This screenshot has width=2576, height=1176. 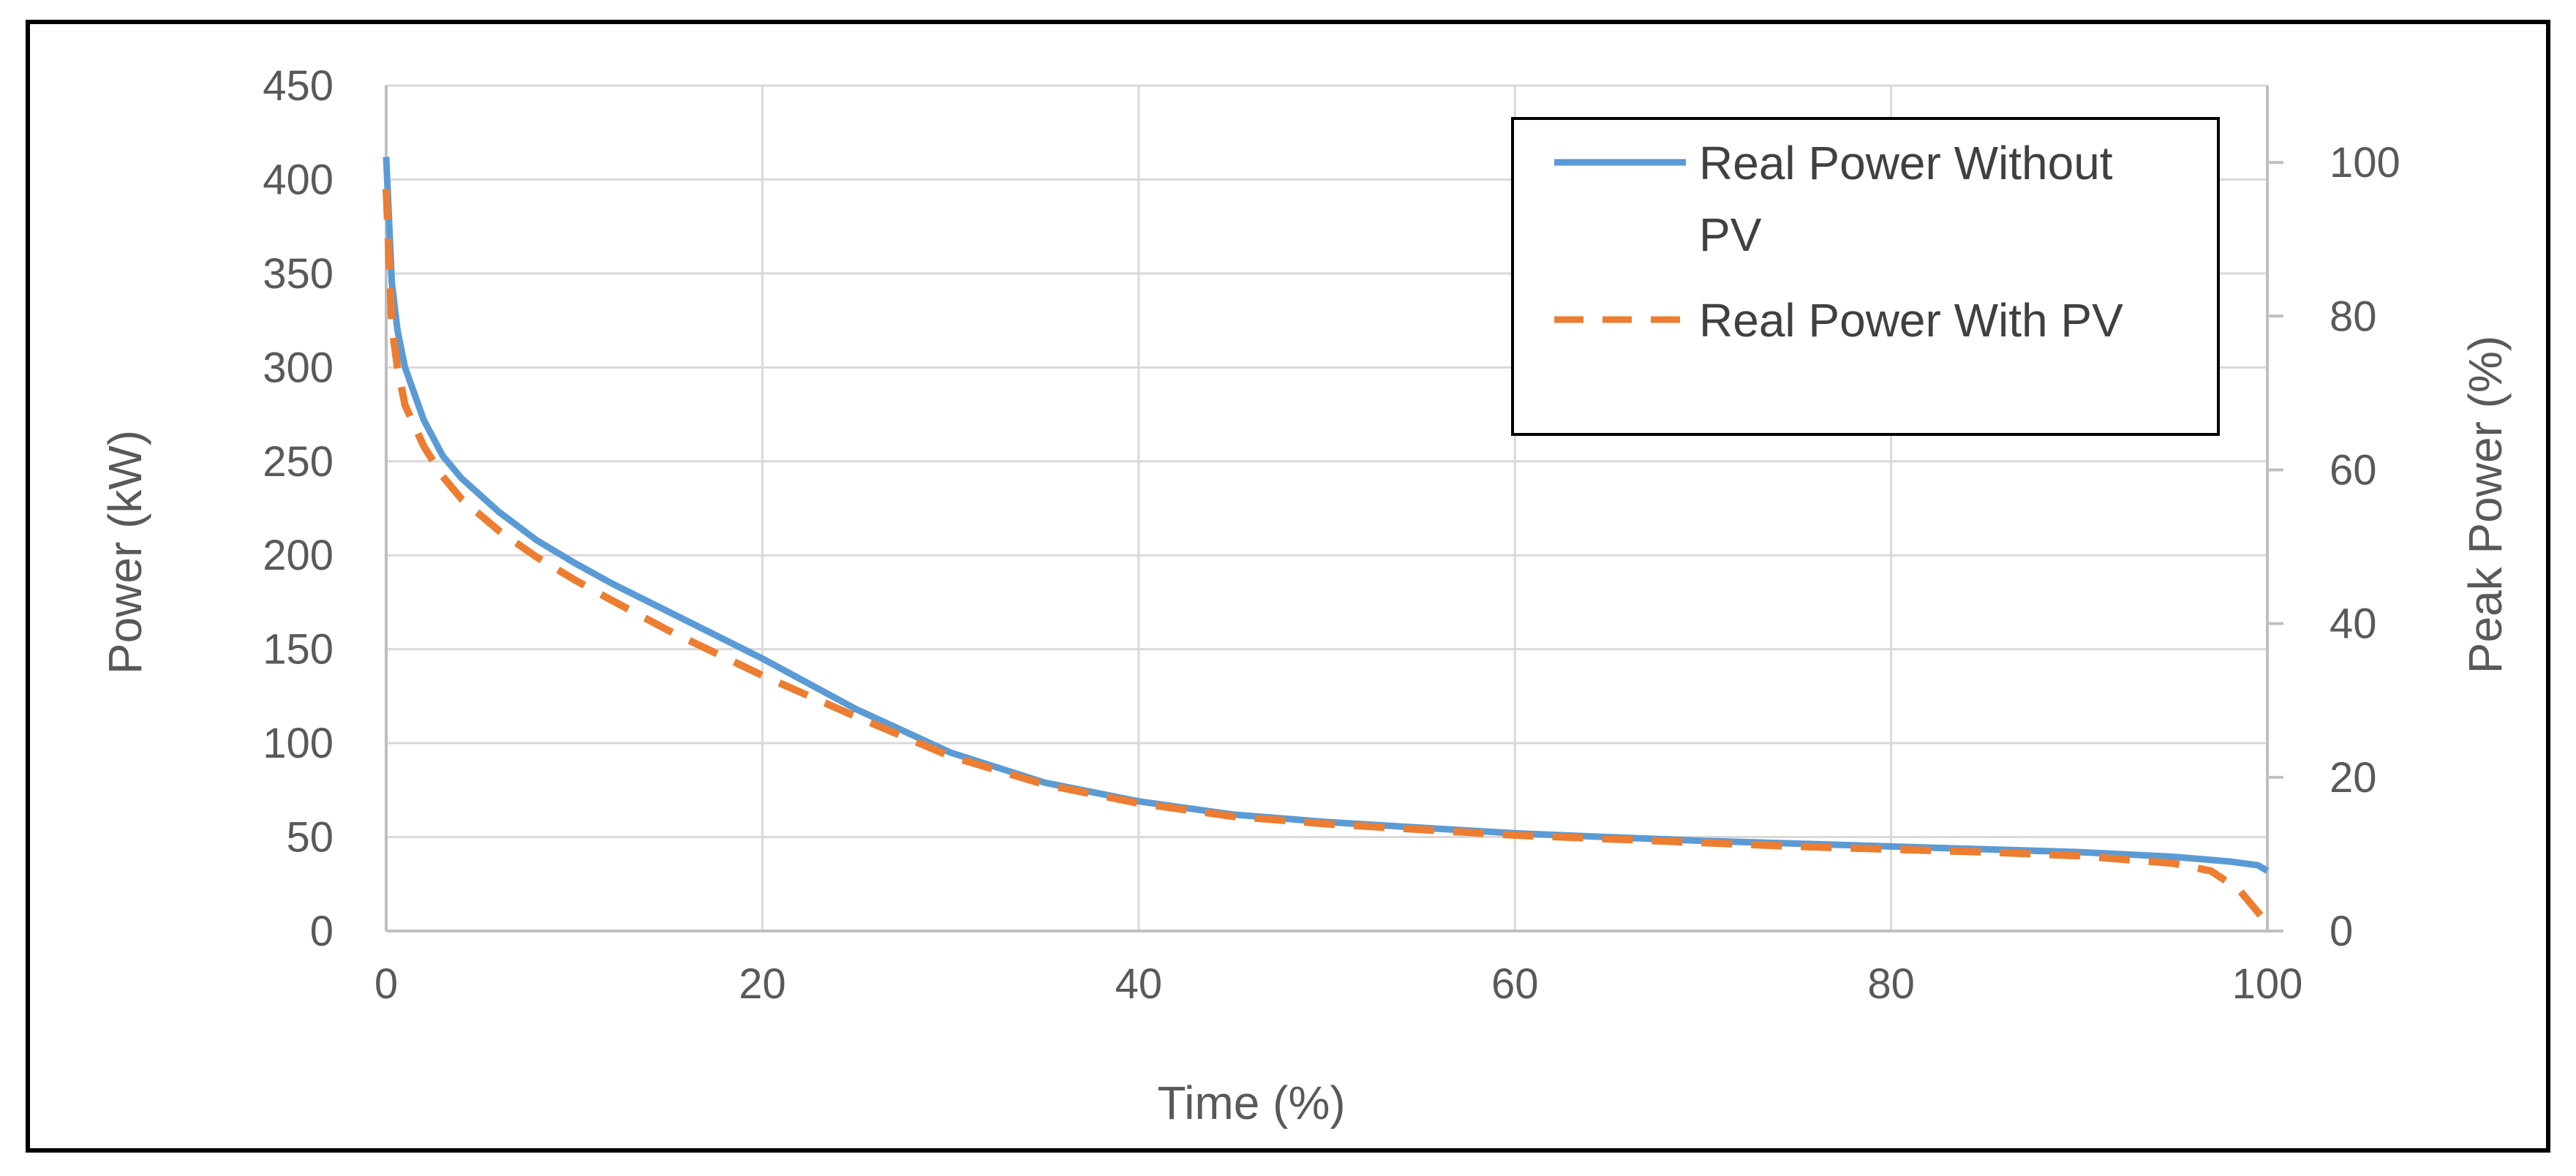 I want to click on y2-tick-label-60: 60, so click(x=2353, y=470).